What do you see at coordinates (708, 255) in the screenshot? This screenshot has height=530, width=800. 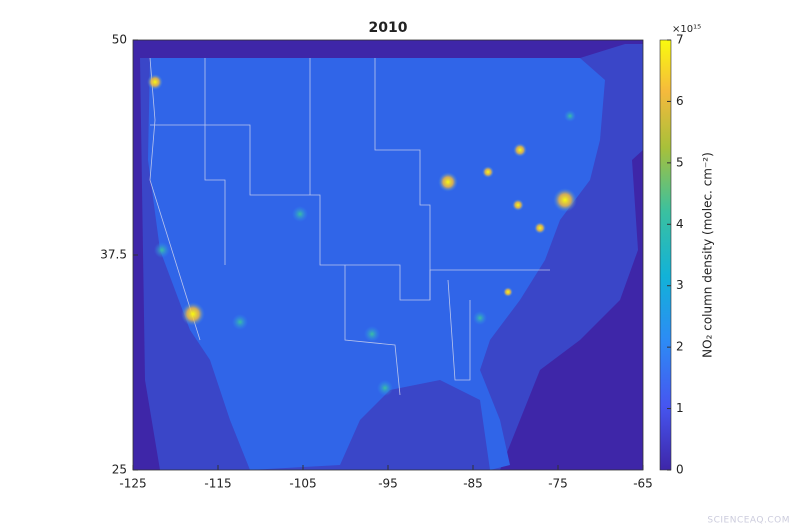 I see `colorbar-label: NO₂ column density (molec. cm⁻²)` at bounding box center [708, 255].